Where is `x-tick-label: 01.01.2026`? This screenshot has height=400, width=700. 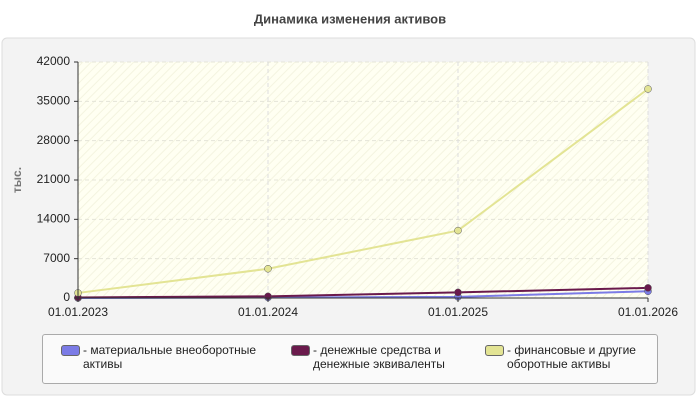
x-tick-label: 01.01.2026 is located at coordinates (648, 312).